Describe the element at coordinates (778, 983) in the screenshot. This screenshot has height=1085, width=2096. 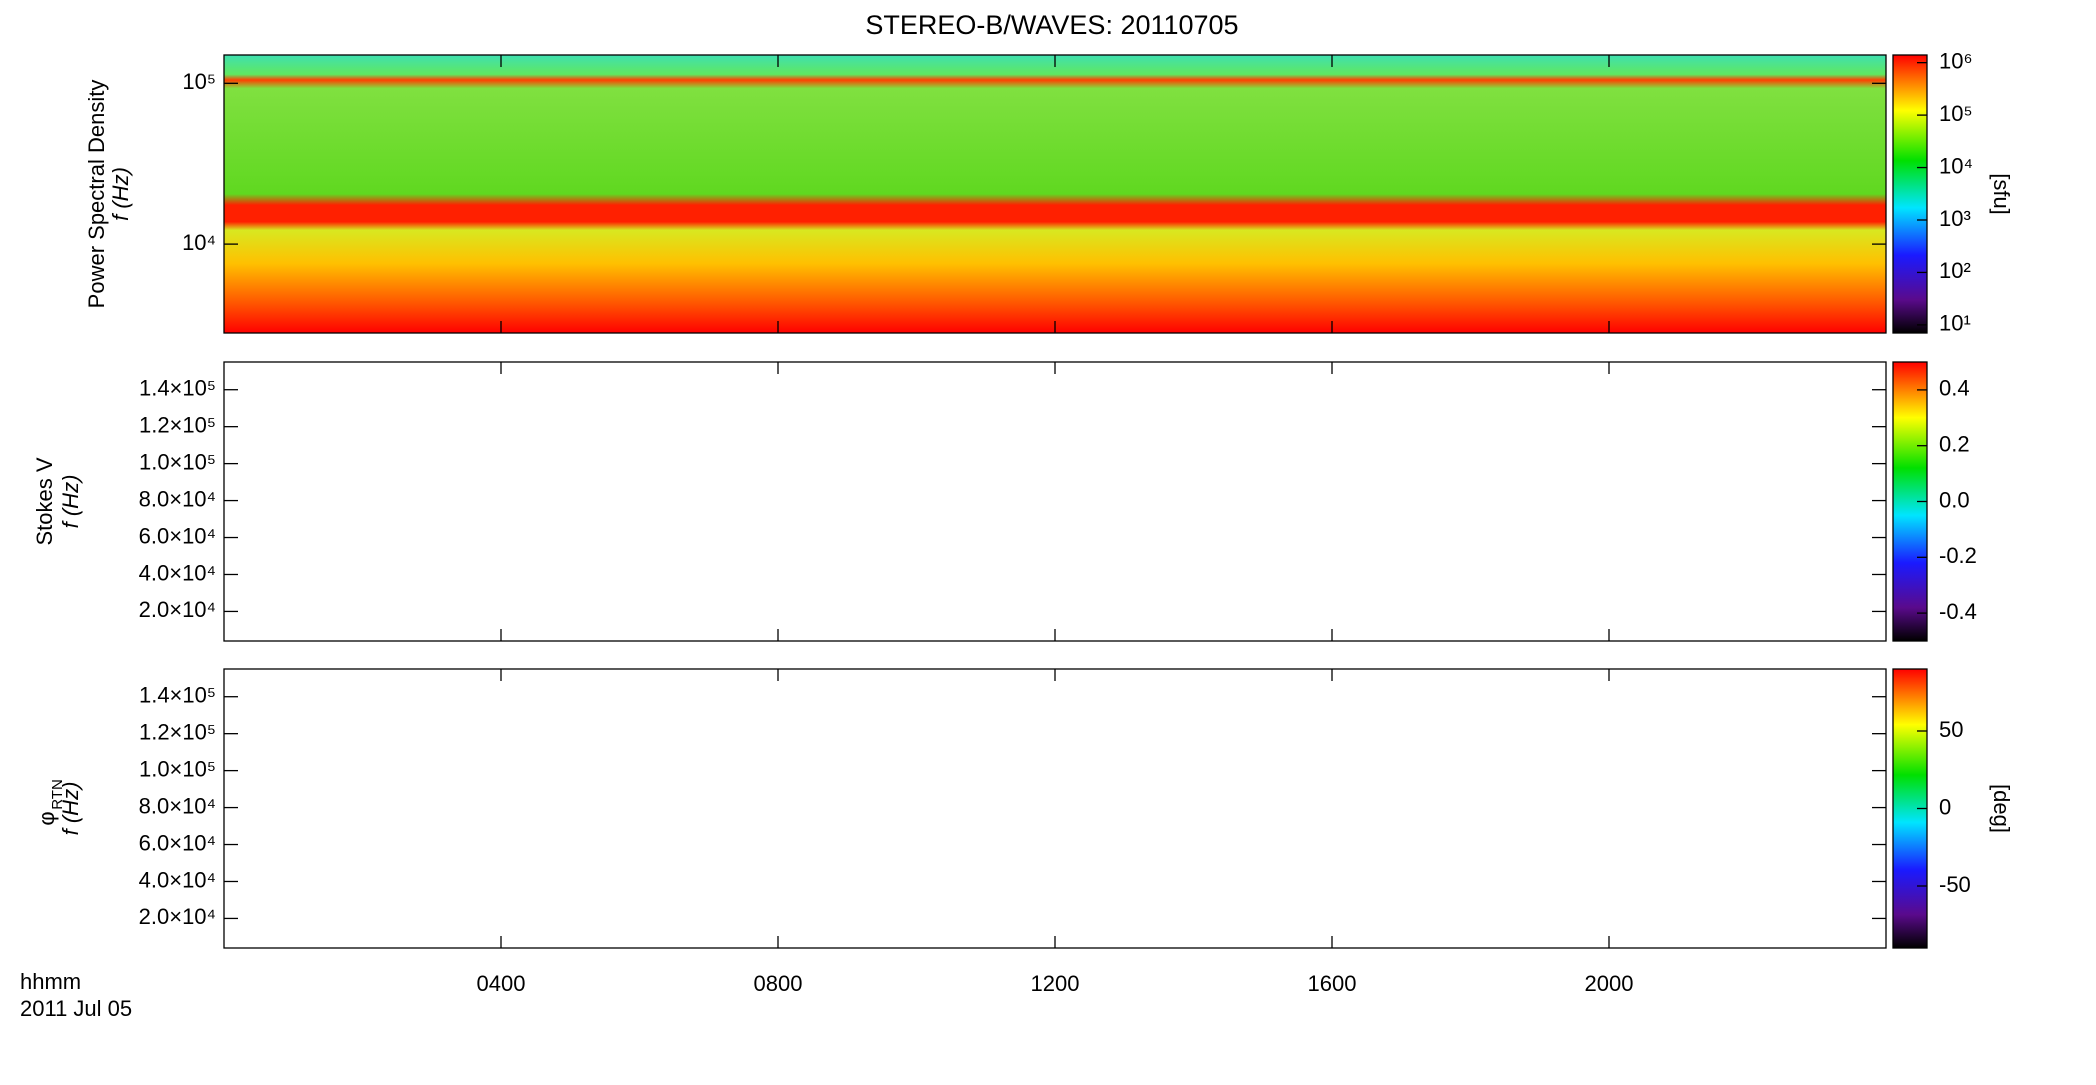
I see `x-tick-label: 0800` at that location.